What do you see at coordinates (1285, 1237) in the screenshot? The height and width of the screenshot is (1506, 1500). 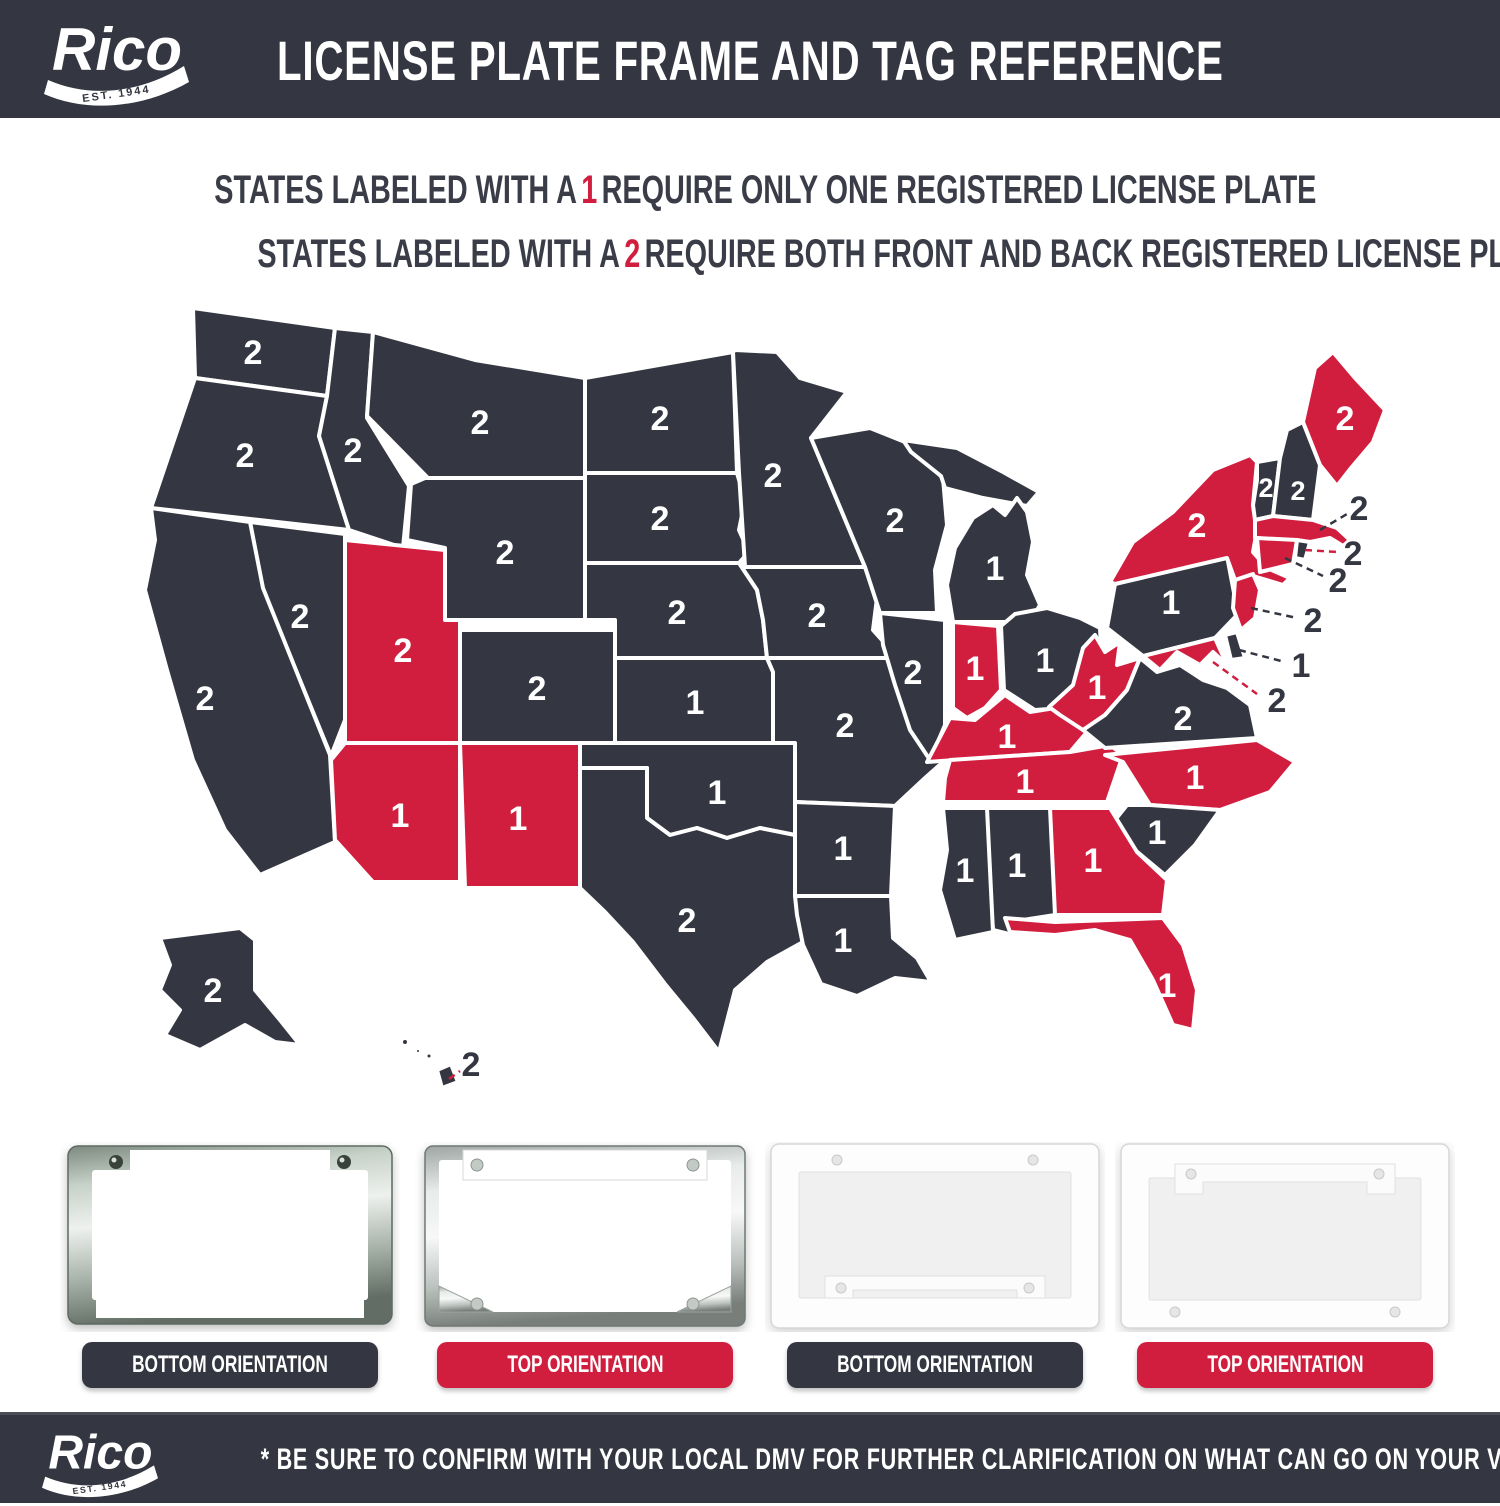 I see `frame-photo-white-top` at bounding box center [1285, 1237].